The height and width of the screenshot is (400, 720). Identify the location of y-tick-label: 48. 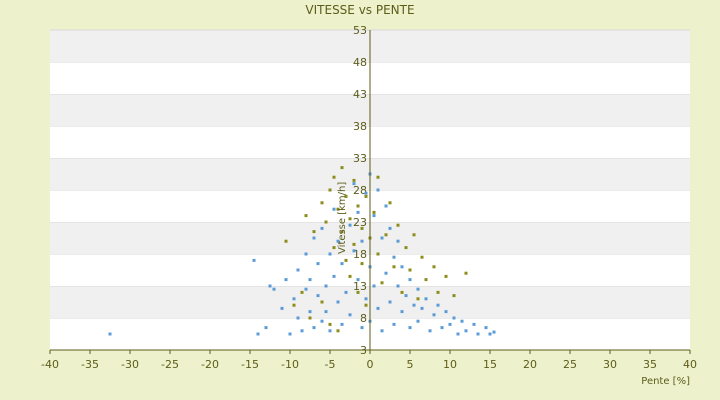
(360, 62).